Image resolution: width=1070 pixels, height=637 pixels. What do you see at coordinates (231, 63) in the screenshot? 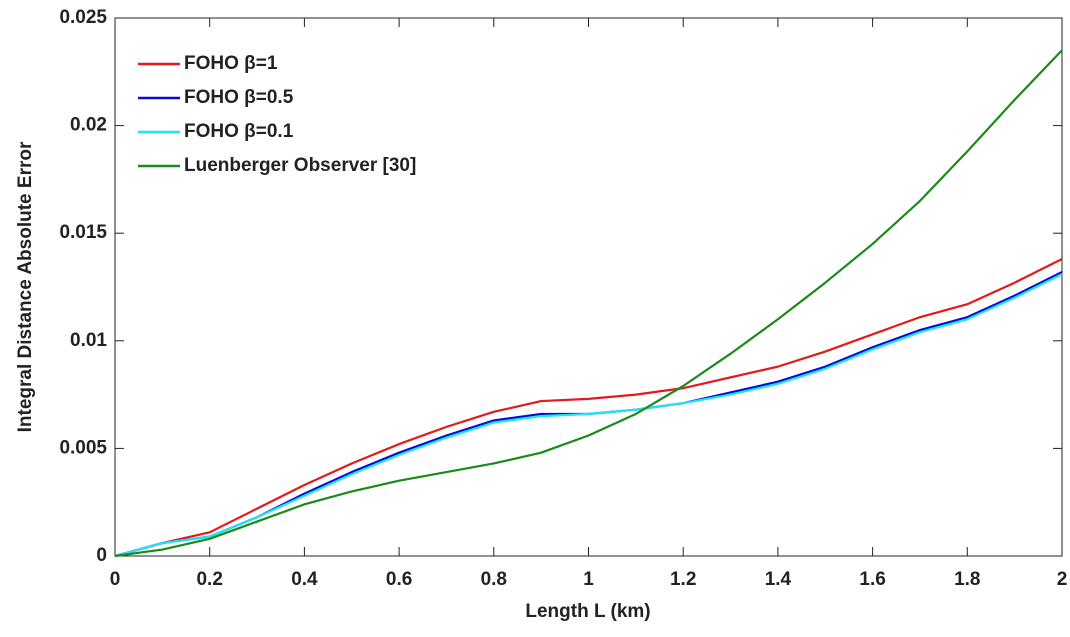
I see `legend-label: FOHO β=1` at bounding box center [231, 63].